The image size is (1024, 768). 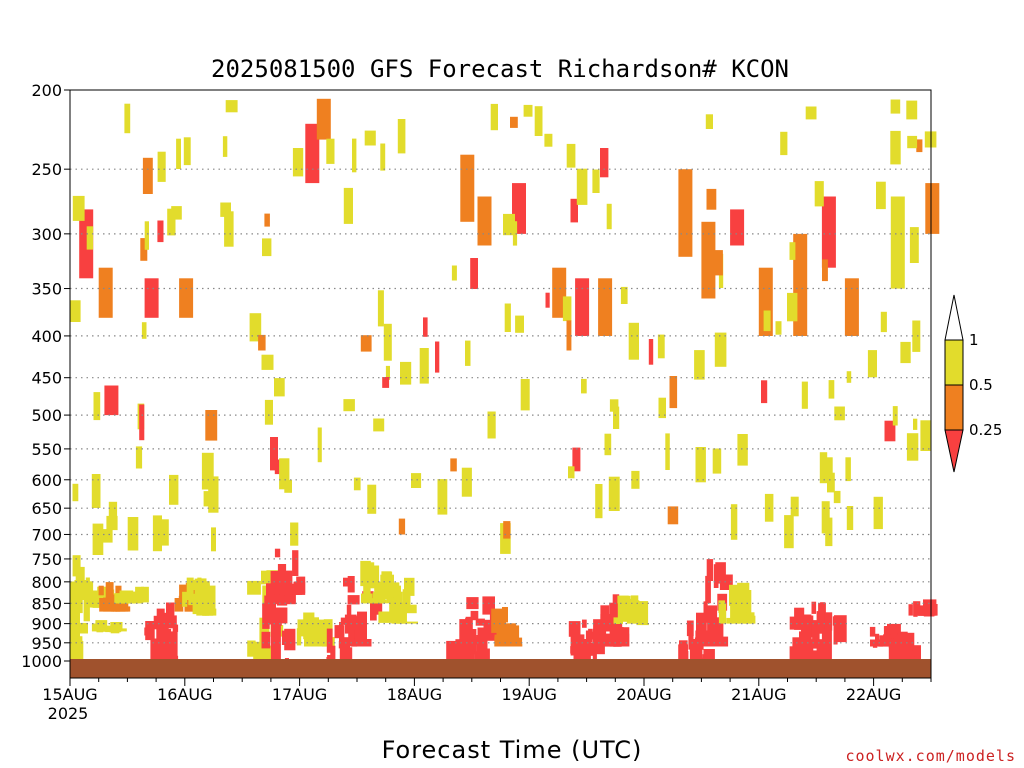 What do you see at coordinates (46, 480) in the screenshot?
I see `y-tick-label: 600` at bounding box center [46, 480].